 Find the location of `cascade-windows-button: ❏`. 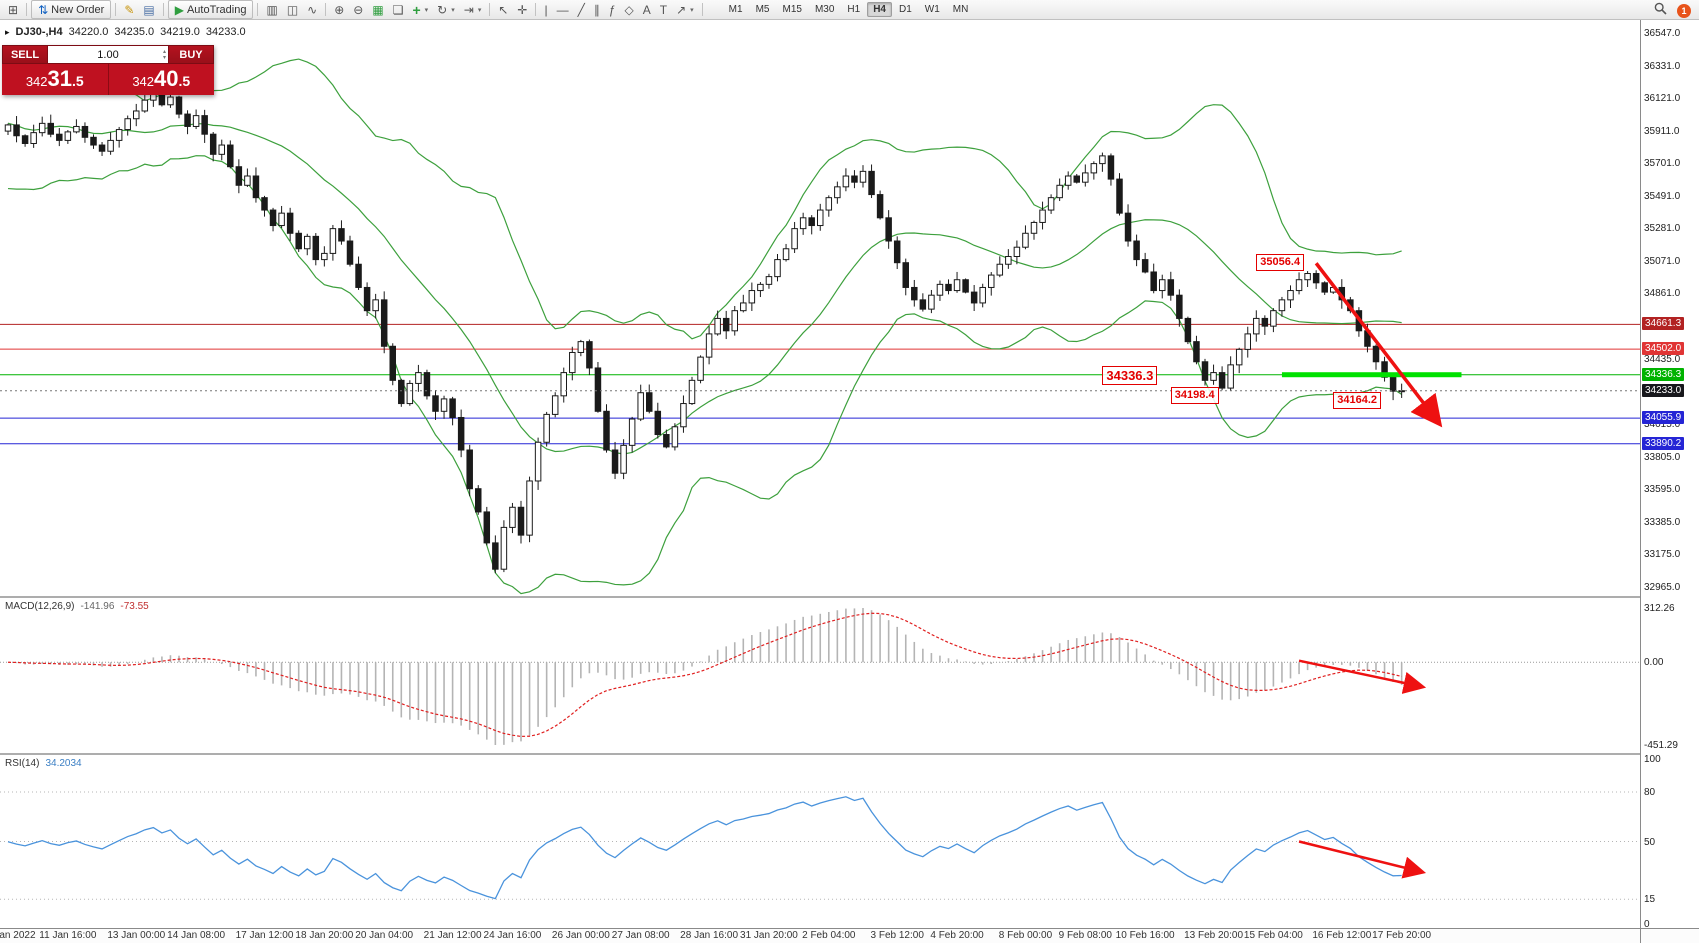

cascade-windows-button: ❏ is located at coordinates (398, 9).